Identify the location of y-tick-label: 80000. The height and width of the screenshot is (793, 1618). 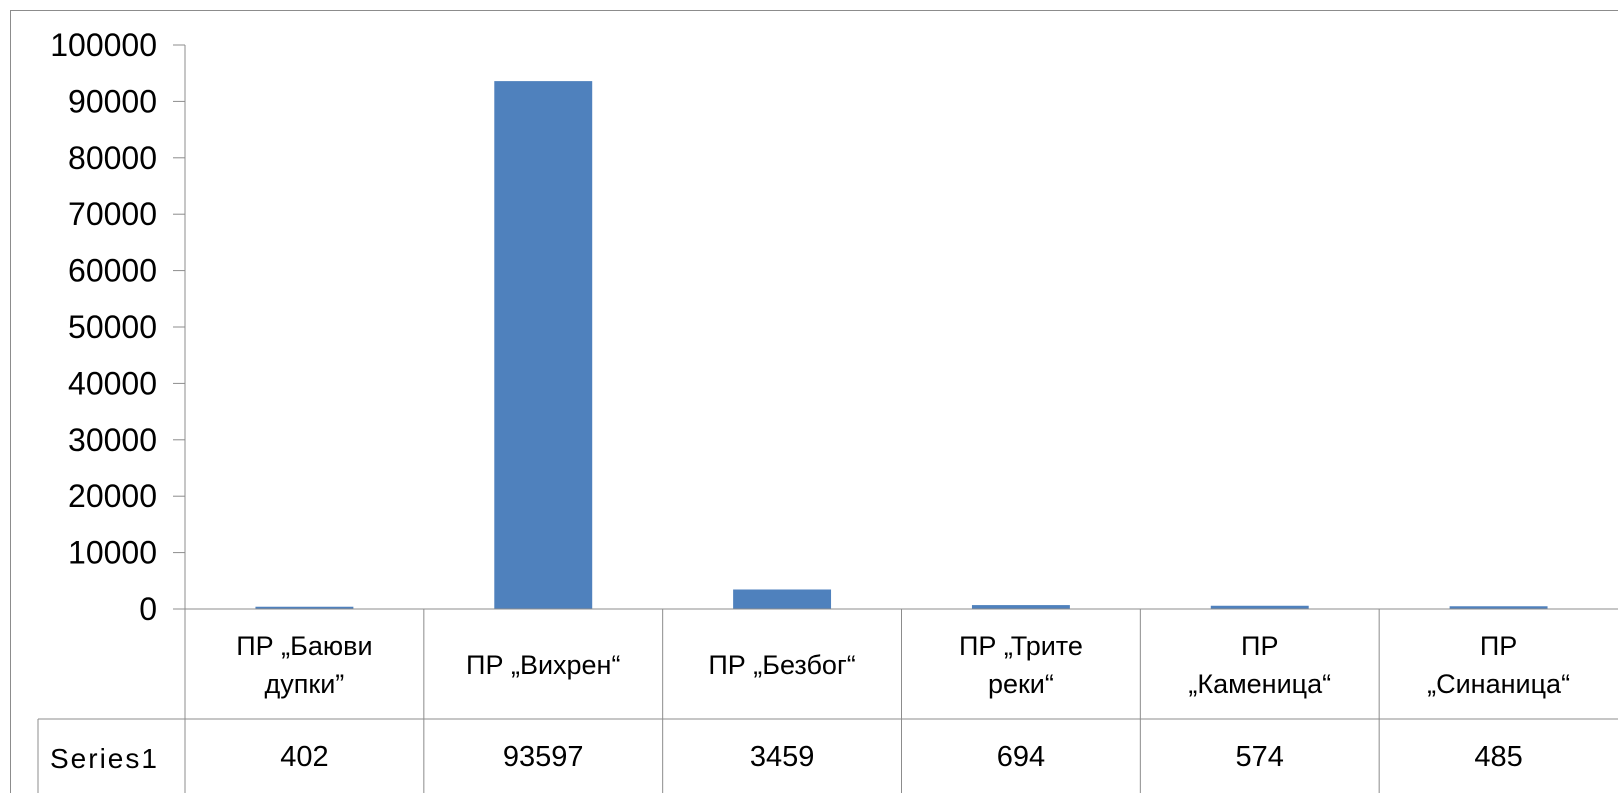
(112, 158).